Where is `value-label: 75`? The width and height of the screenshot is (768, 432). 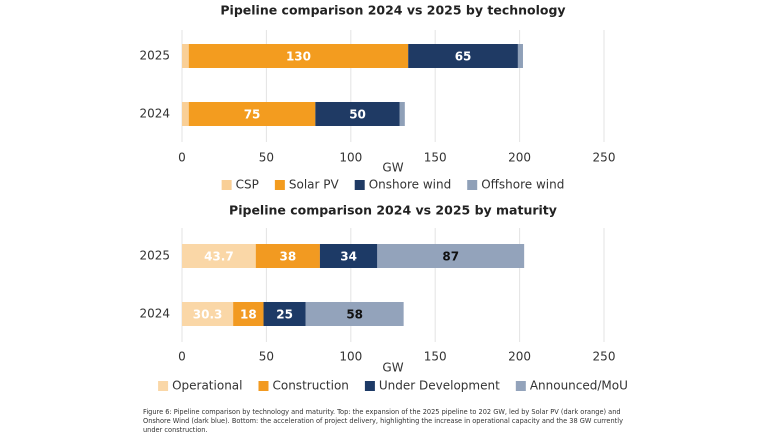
value-label: 75 is located at coordinates (252, 115).